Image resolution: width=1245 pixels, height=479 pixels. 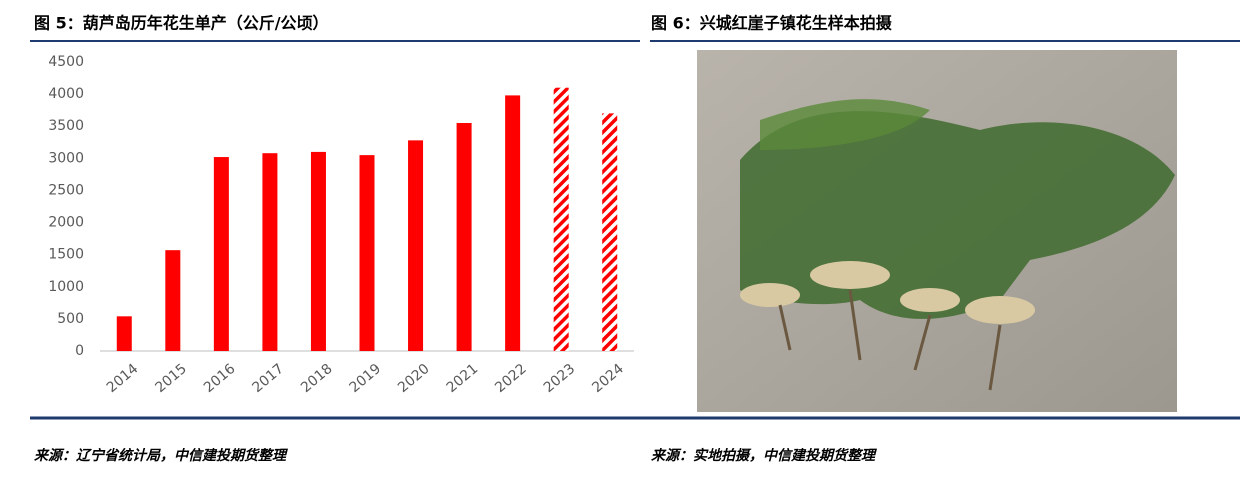 What do you see at coordinates (220, 378) in the screenshot?
I see `x-tick-label: 2016` at bounding box center [220, 378].